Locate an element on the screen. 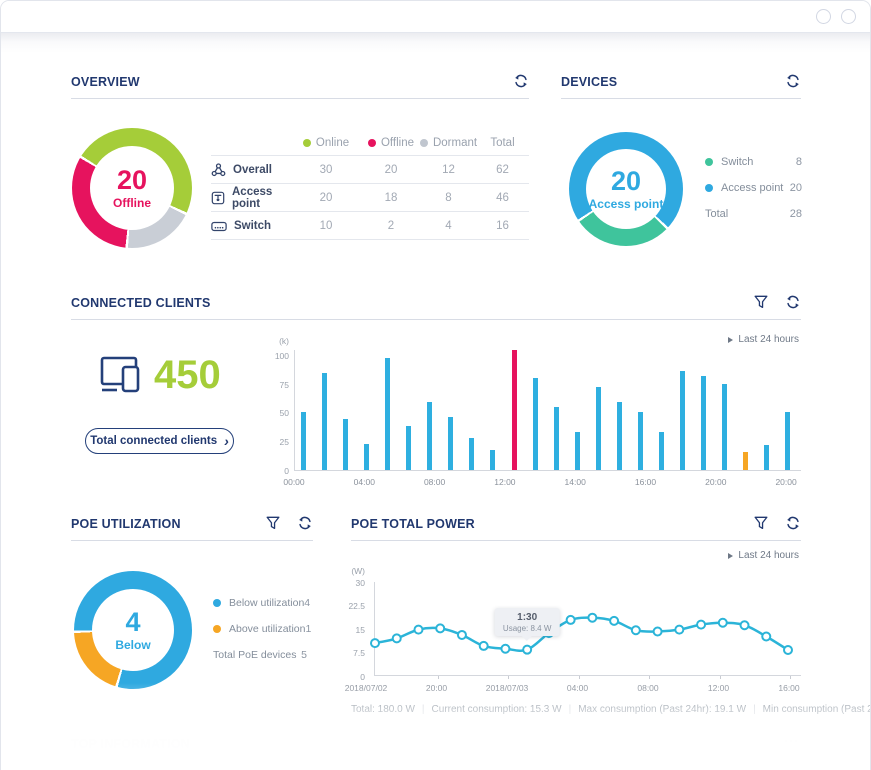  overview-refresh-button is located at coordinates (521, 82).